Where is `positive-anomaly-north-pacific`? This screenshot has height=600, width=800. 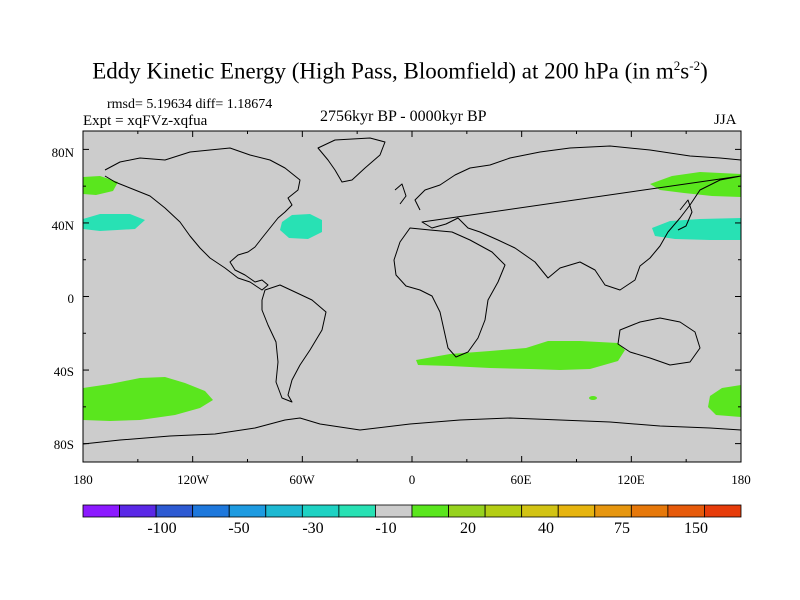 positive-anomaly-north-pacific is located at coordinates (695, 184).